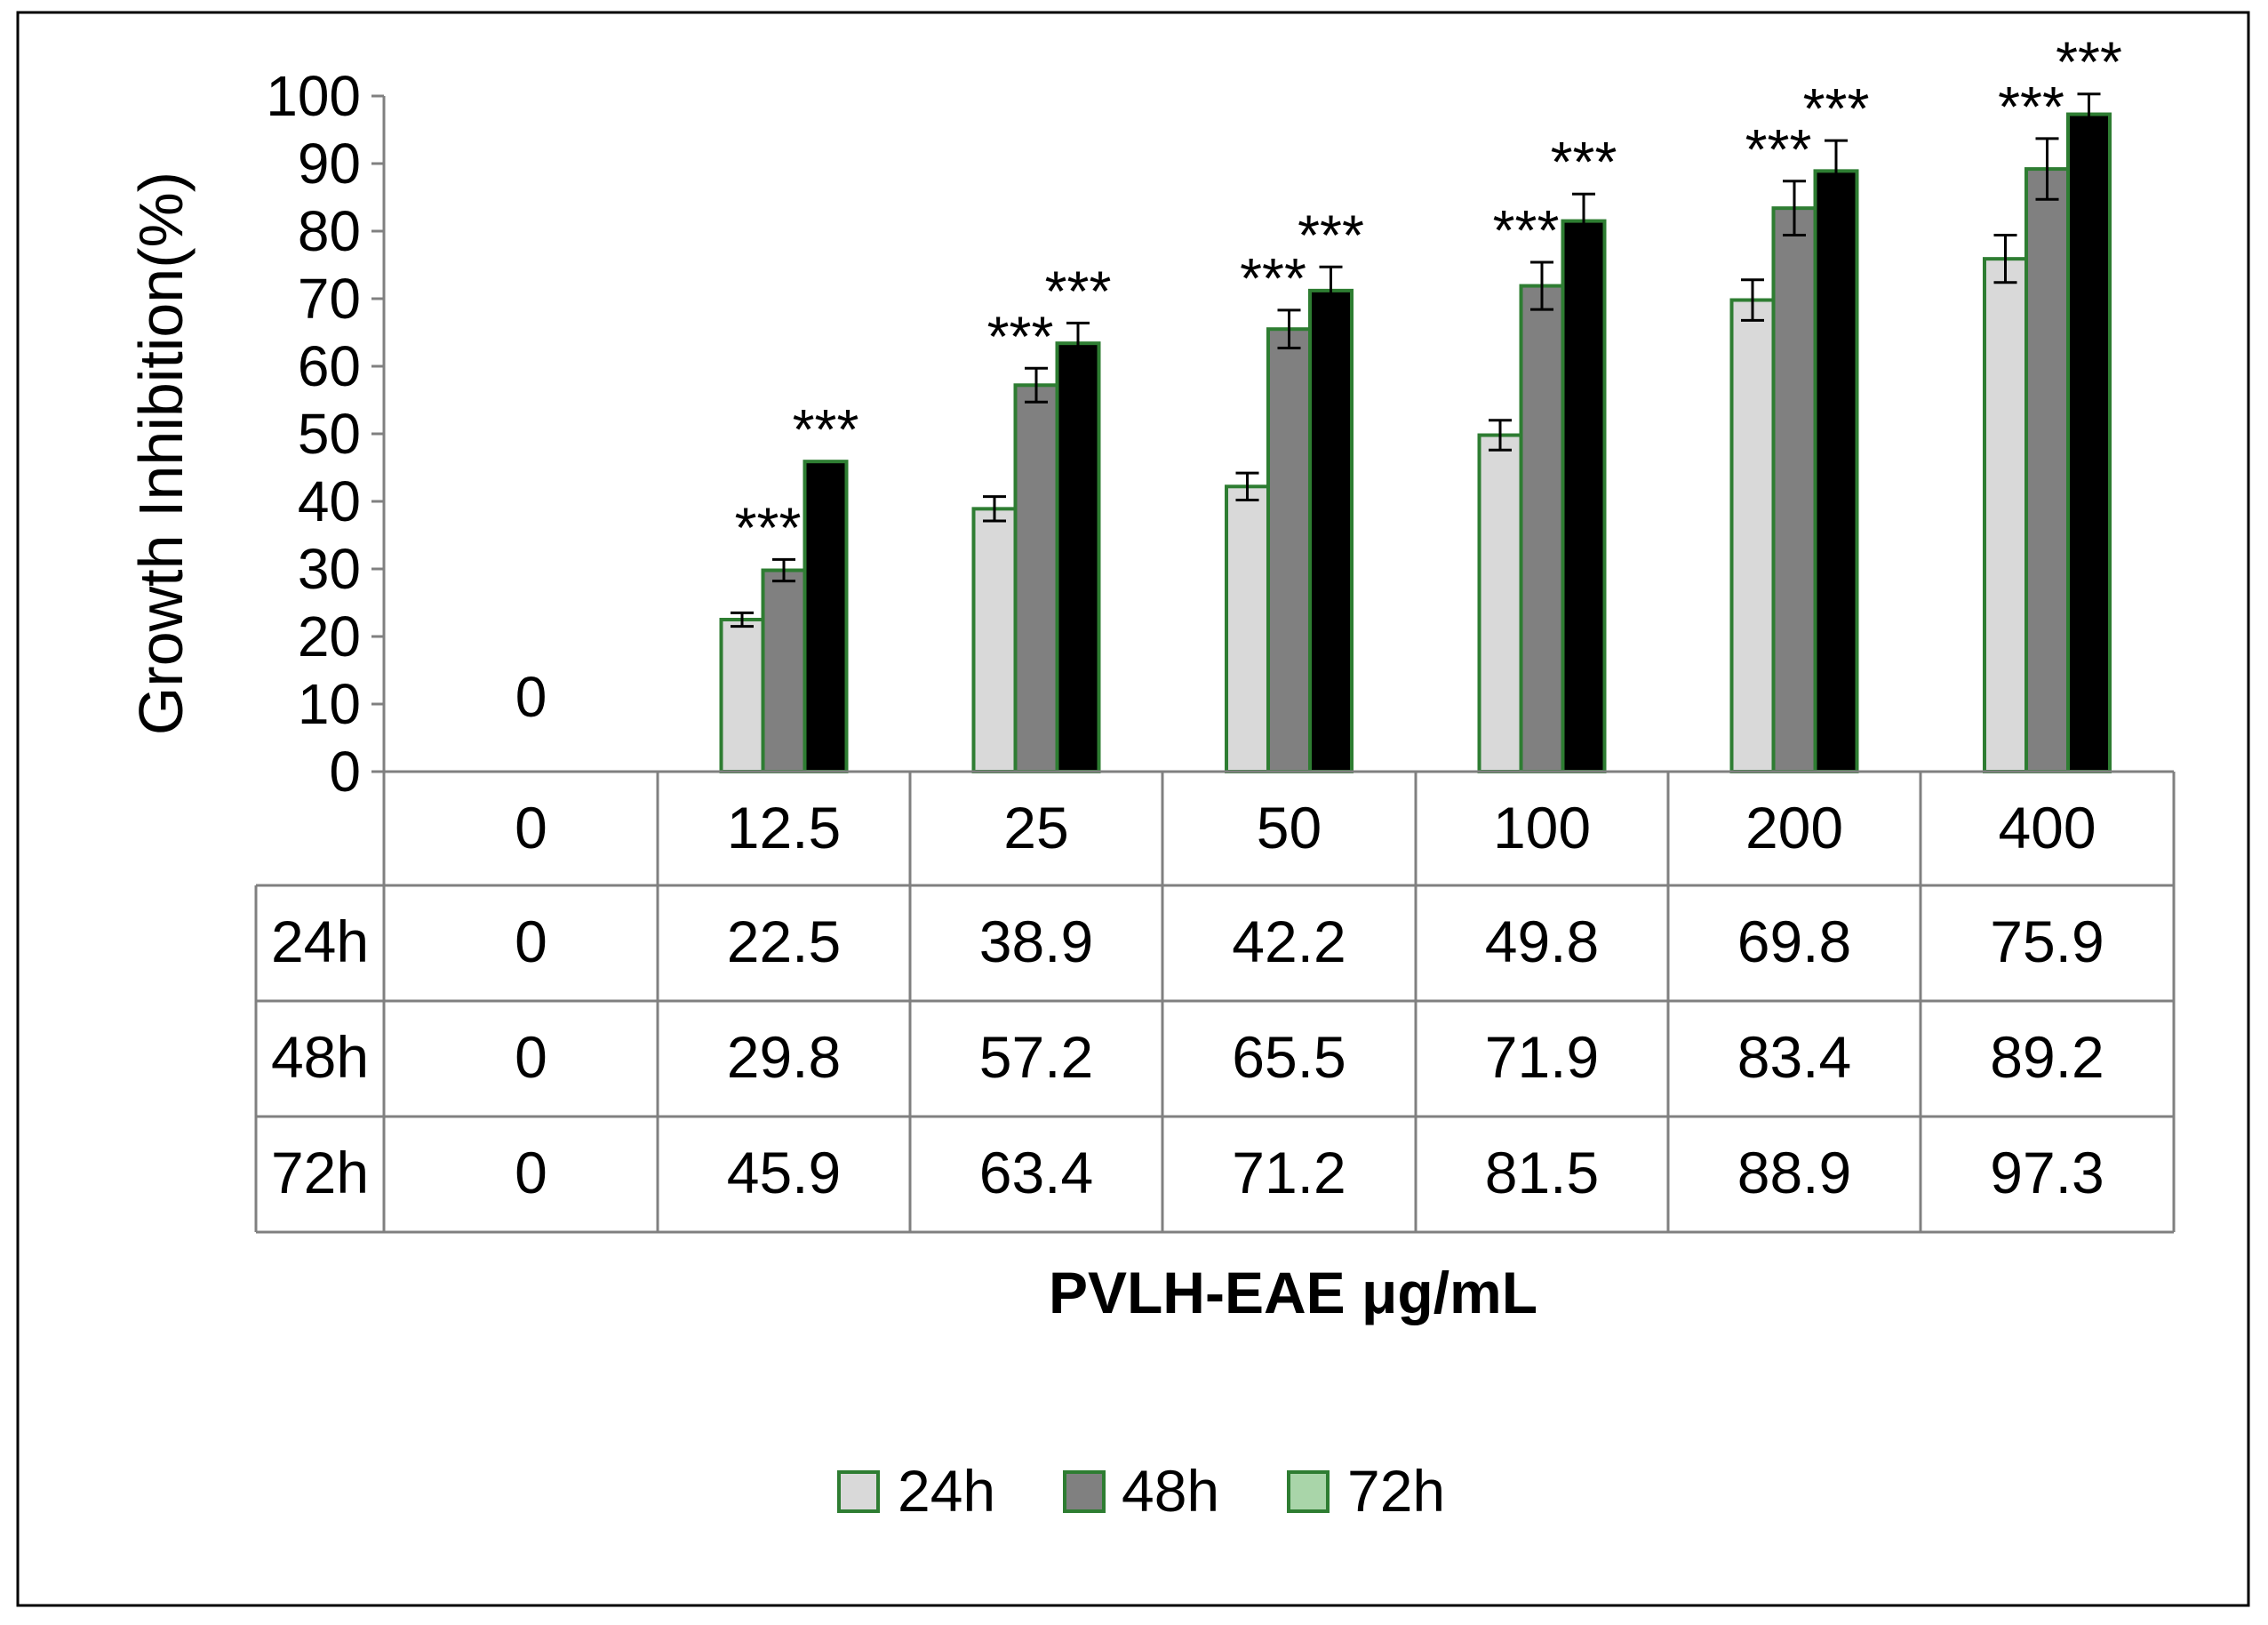 The width and height of the screenshot is (2268, 1625). Describe the element at coordinates (1542, 828) in the screenshot. I see `table-header-cell: 100` at that location.